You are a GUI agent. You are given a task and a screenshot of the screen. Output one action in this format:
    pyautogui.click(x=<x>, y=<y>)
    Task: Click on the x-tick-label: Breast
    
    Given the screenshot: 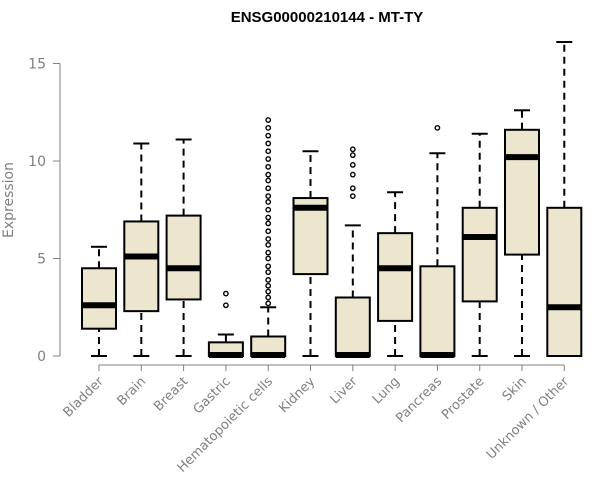 What is the action you would take?
    pyautogui.click(x=171, y=394)
    